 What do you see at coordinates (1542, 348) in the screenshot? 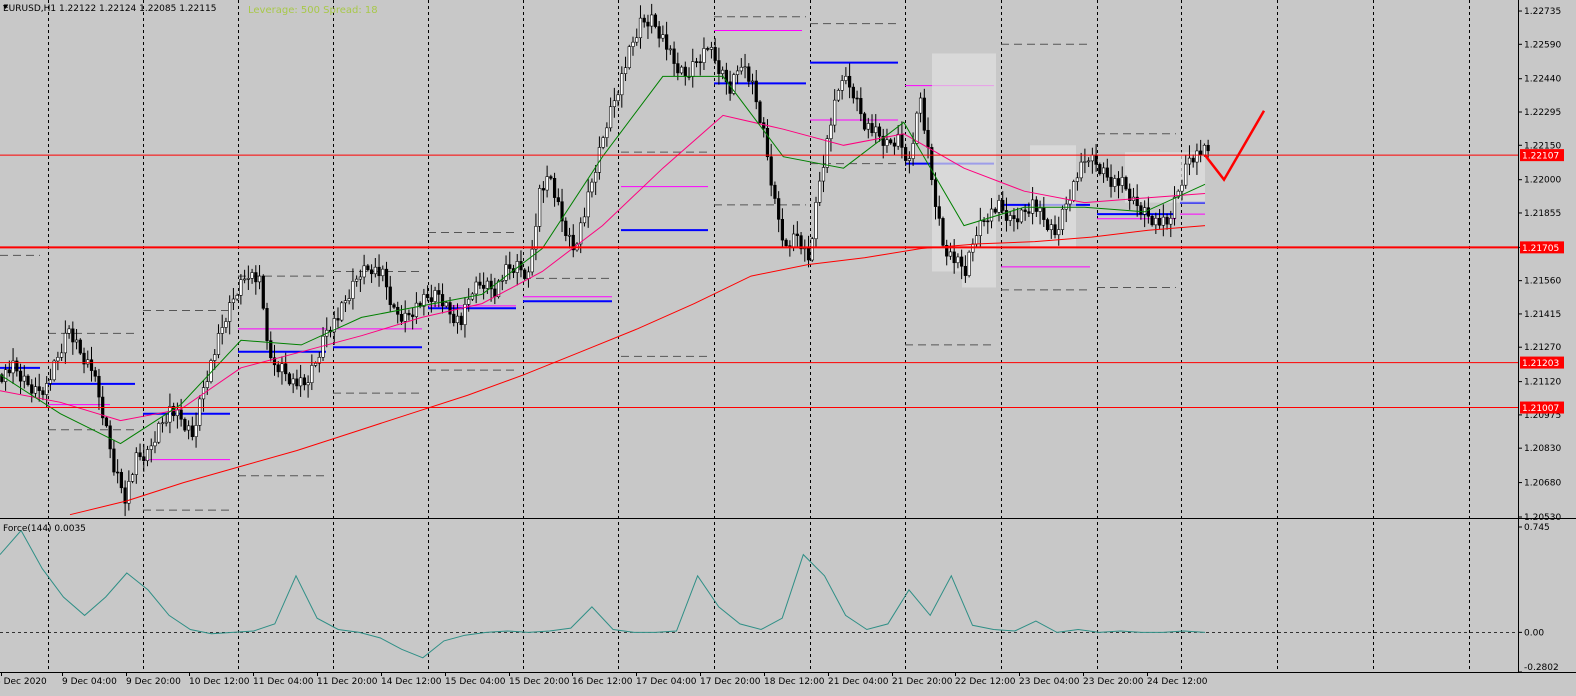
I see `price-tick-label: 1.21270` at bounding box center [1542, 348].